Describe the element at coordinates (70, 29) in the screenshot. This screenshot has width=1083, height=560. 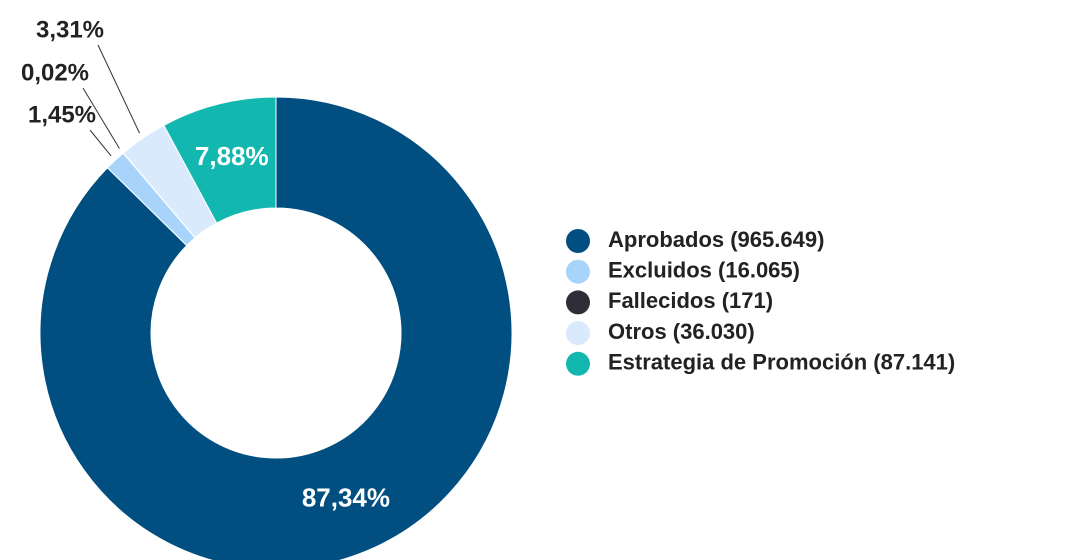
I see `slice-label: 3,31%` at that location.